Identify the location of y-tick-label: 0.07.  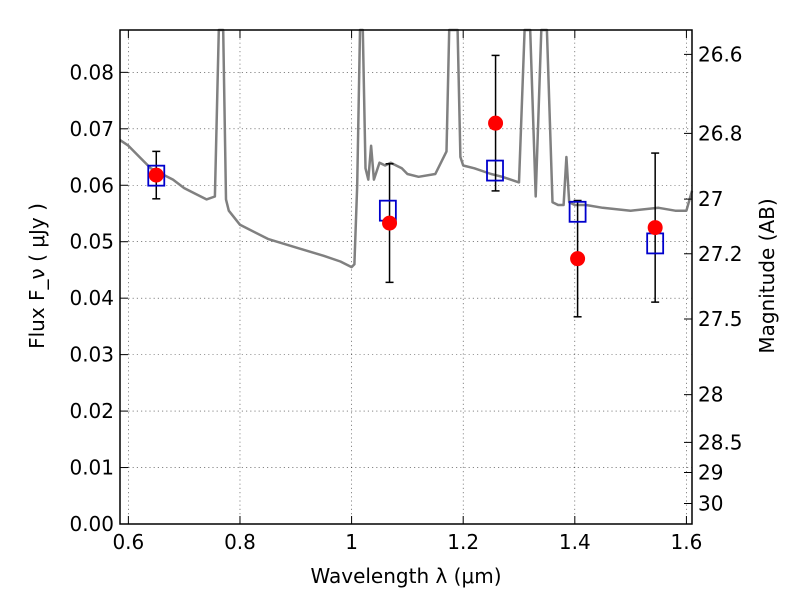
(91, 129).